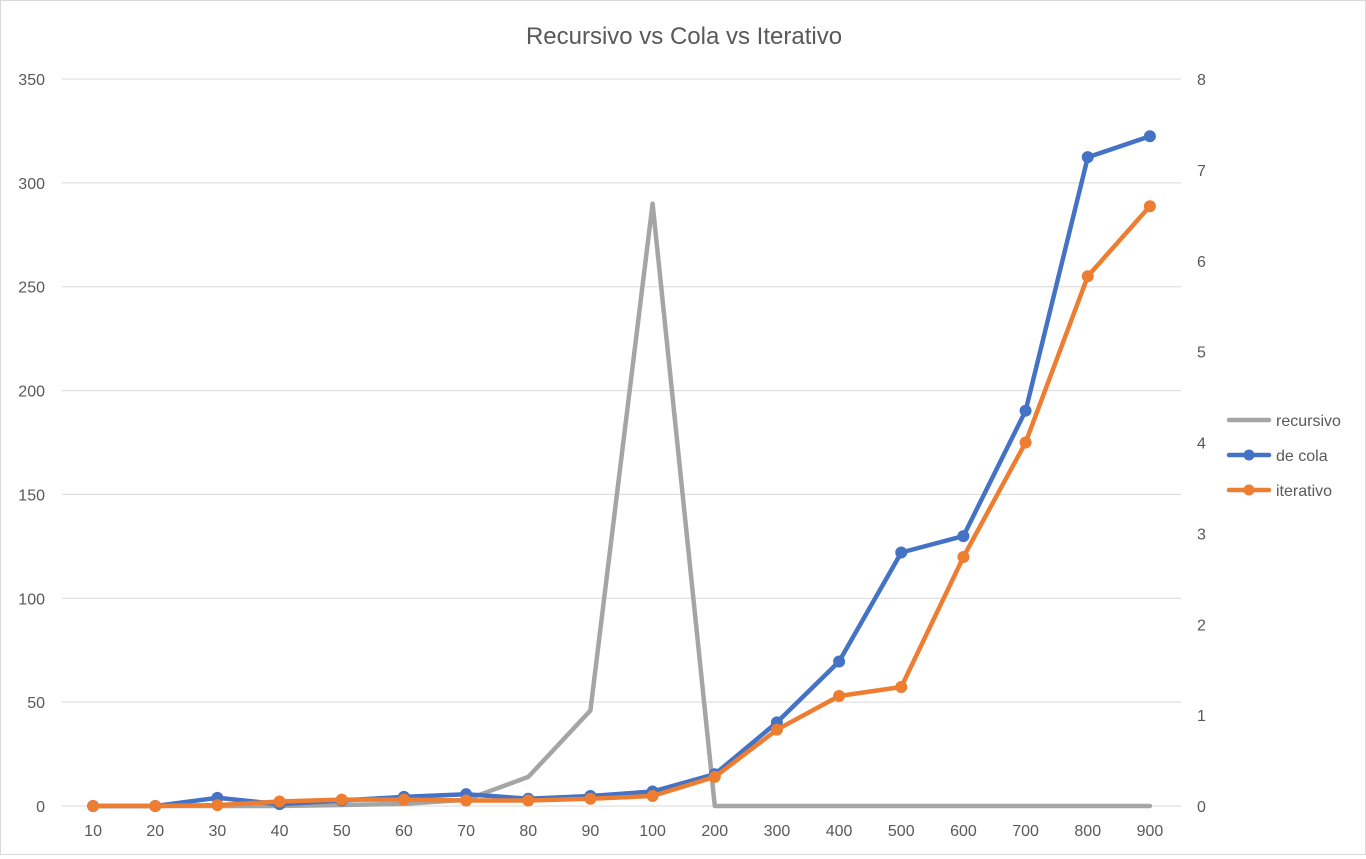  Describe the element at coordinates (36, 703) in the screenshot. I see `left-tick-label: 50` at that location.